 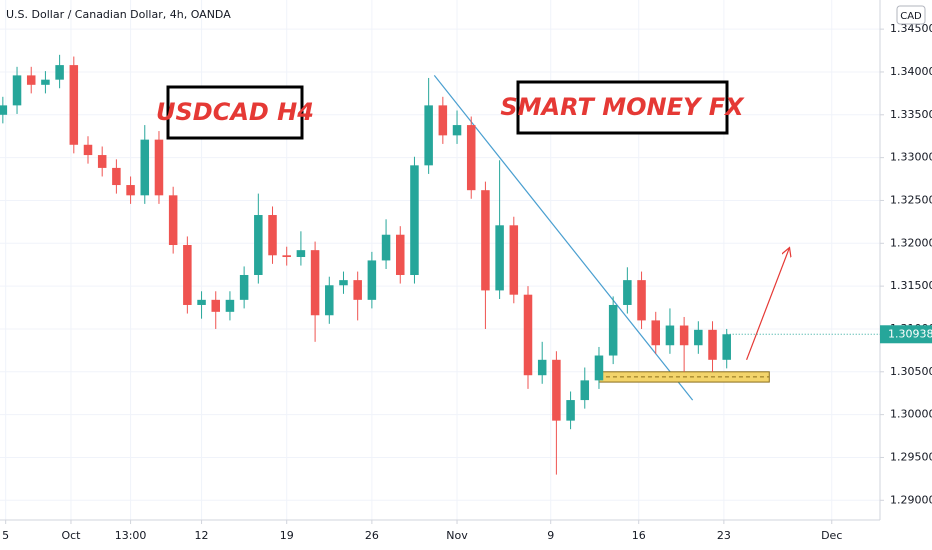 I want to click on annotation: USDCAD H4, so click(x=235, y=112).